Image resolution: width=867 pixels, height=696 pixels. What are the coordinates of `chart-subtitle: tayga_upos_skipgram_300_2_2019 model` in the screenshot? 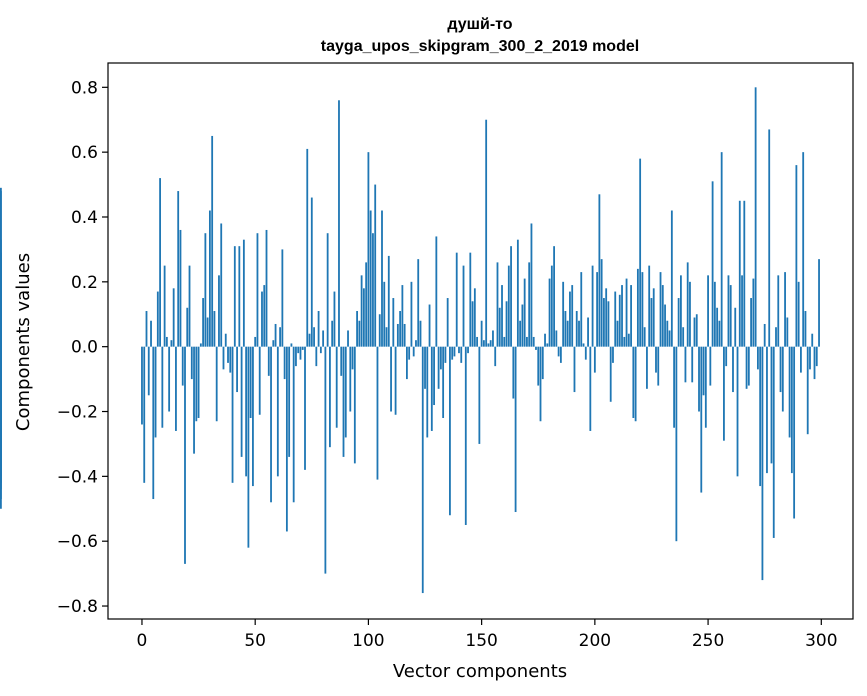 It's located at (480, 46).